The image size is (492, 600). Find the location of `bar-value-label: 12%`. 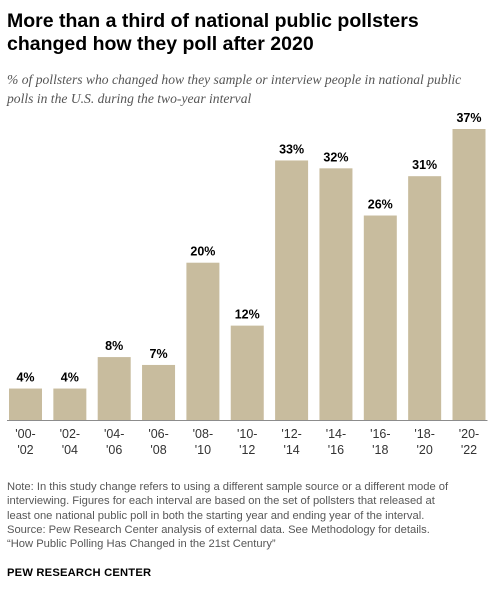

bar-value-label: 12% is located at coordinates (247, 315).